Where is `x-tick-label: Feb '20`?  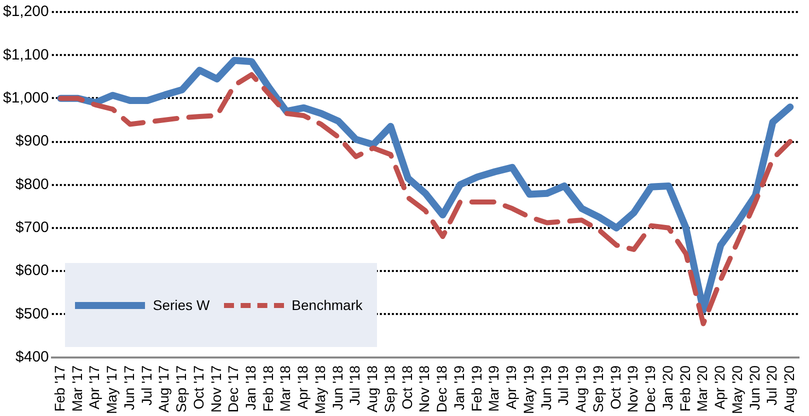
x-tick-label: Feb '20 is located at coordinates (684, 388).